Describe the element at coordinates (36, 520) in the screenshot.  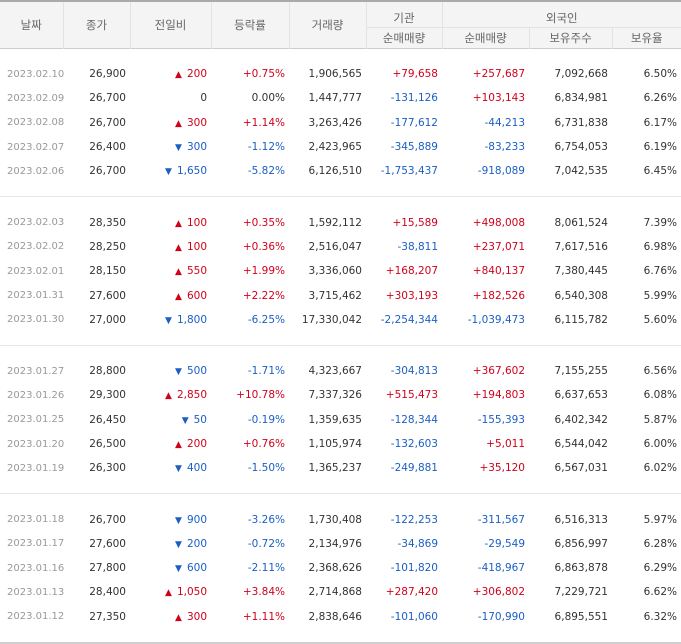
I see `date-cell: 2023.01.18` at that location.